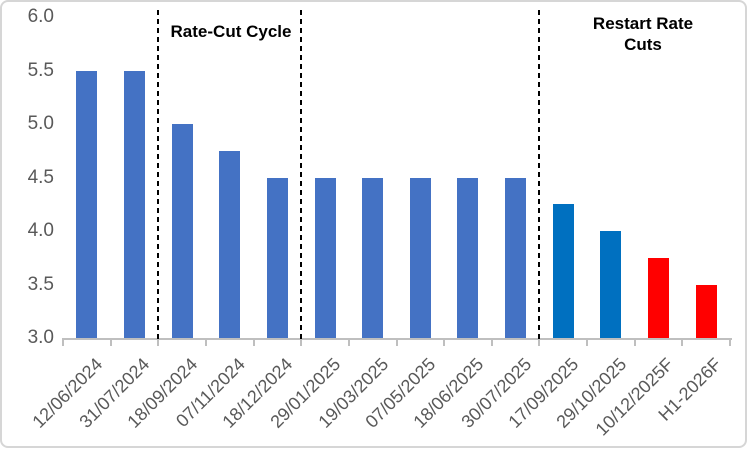 This screenshot has height=452, width=751. I want to click on bar-19/03/2025, so click(373, 257).